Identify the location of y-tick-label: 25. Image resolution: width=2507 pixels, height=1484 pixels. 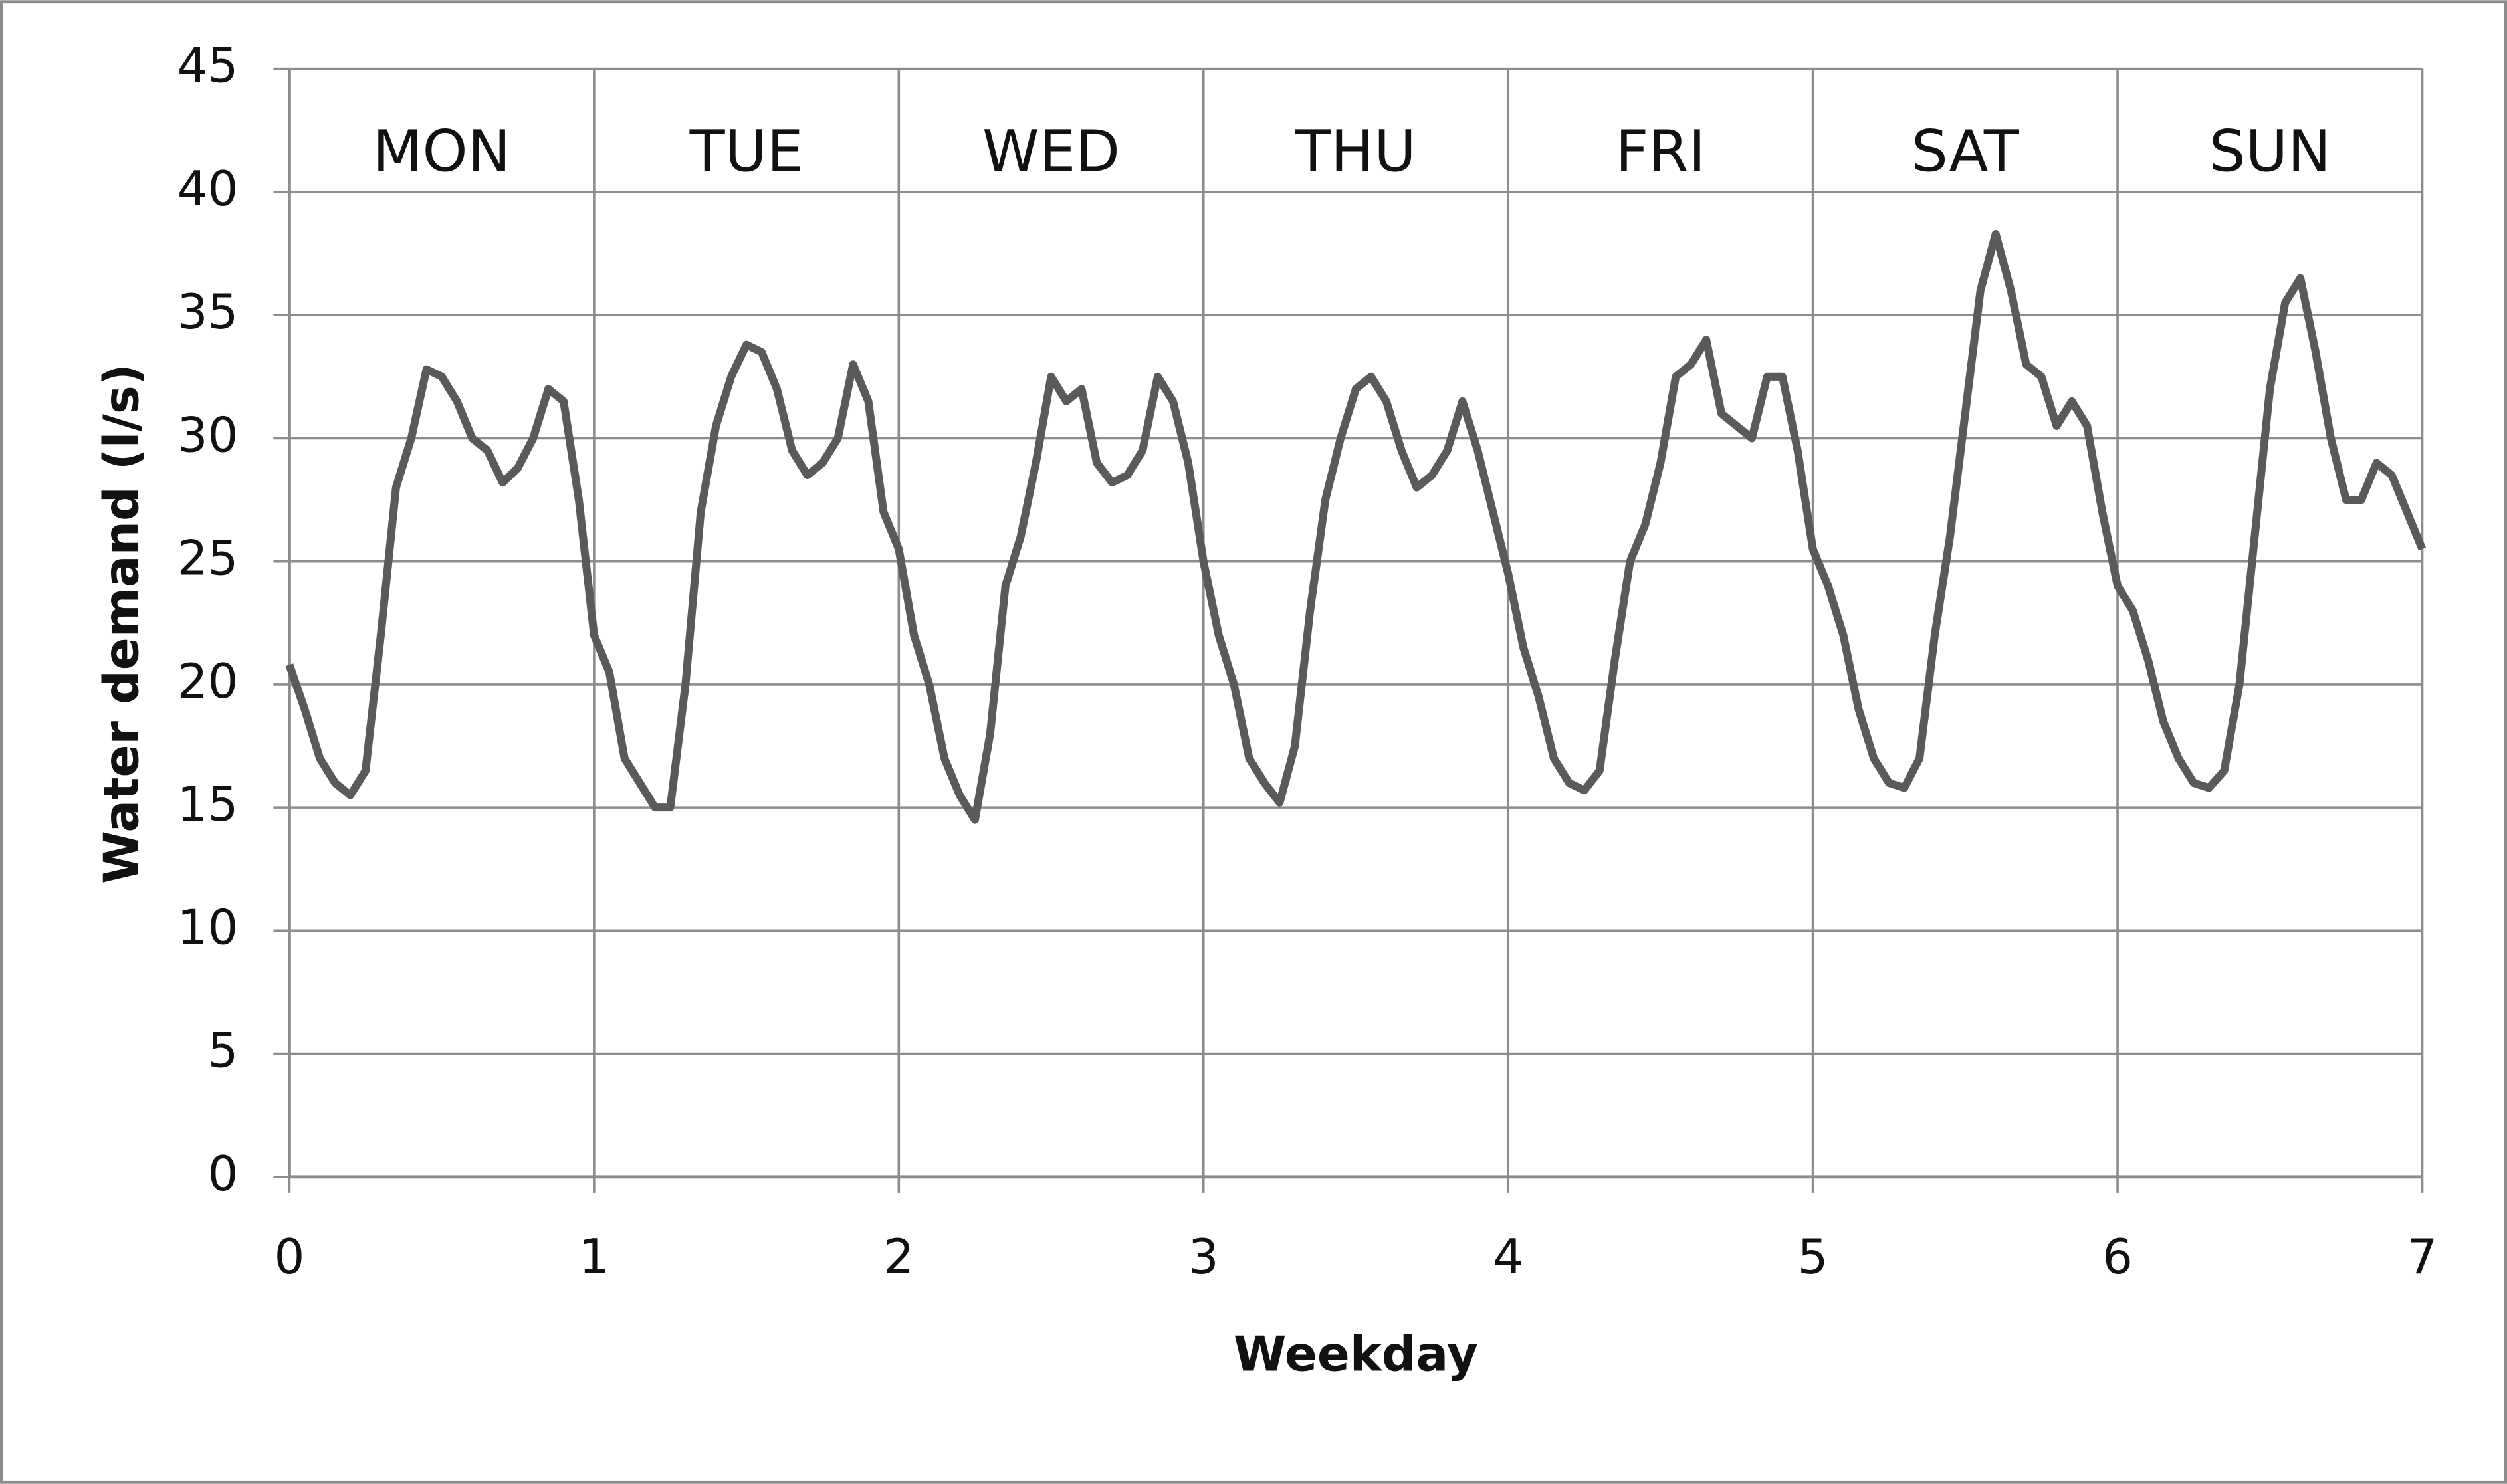
(208, 559).